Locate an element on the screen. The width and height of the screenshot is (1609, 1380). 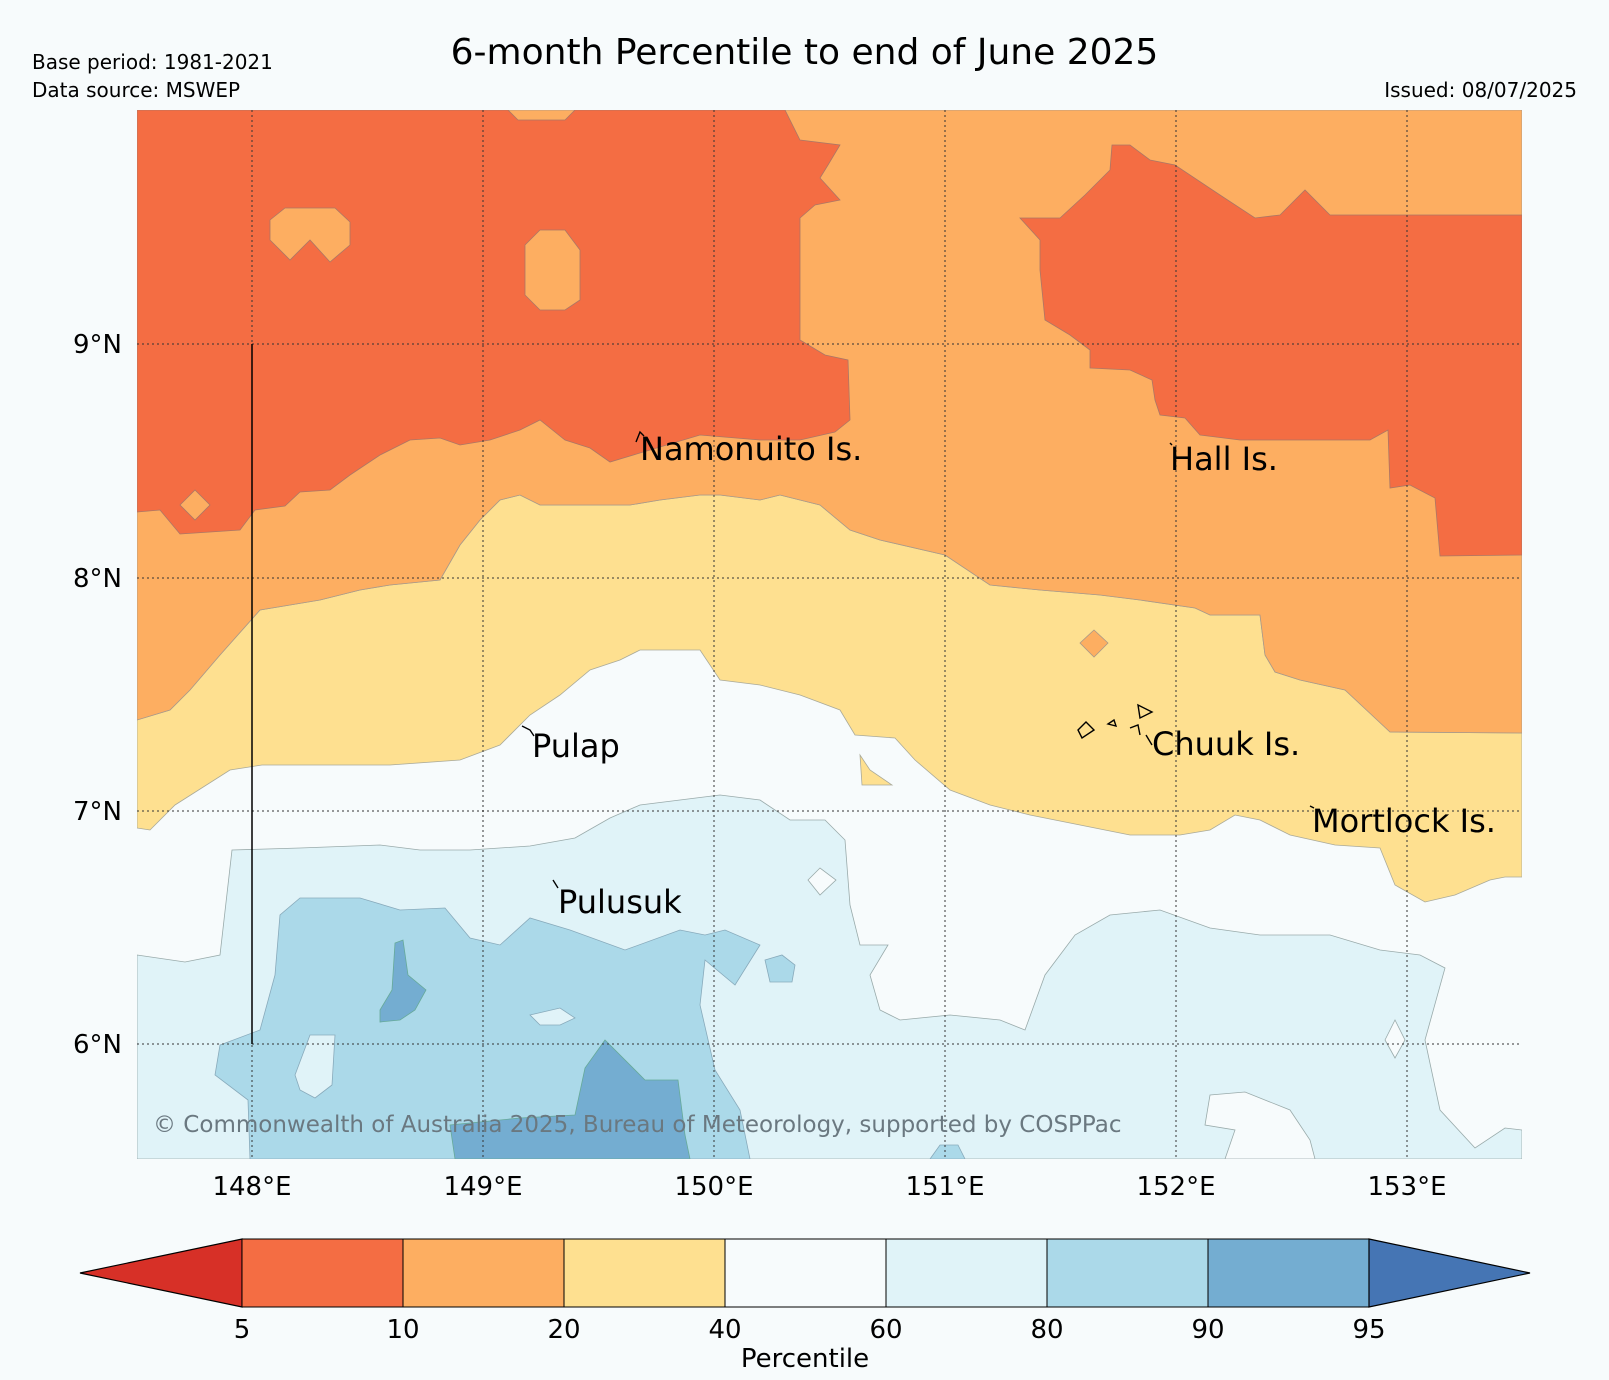
place-label: Pulap is located at coordinates (576, 746).